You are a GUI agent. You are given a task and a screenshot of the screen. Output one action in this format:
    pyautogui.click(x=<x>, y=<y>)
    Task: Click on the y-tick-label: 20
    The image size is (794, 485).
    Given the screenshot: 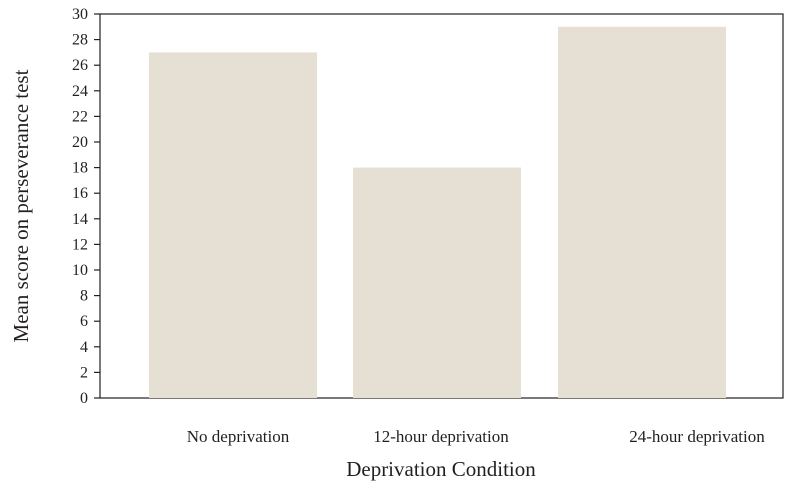 What is the action you would take?
    pyautogui.click(x=80, y=142)
    